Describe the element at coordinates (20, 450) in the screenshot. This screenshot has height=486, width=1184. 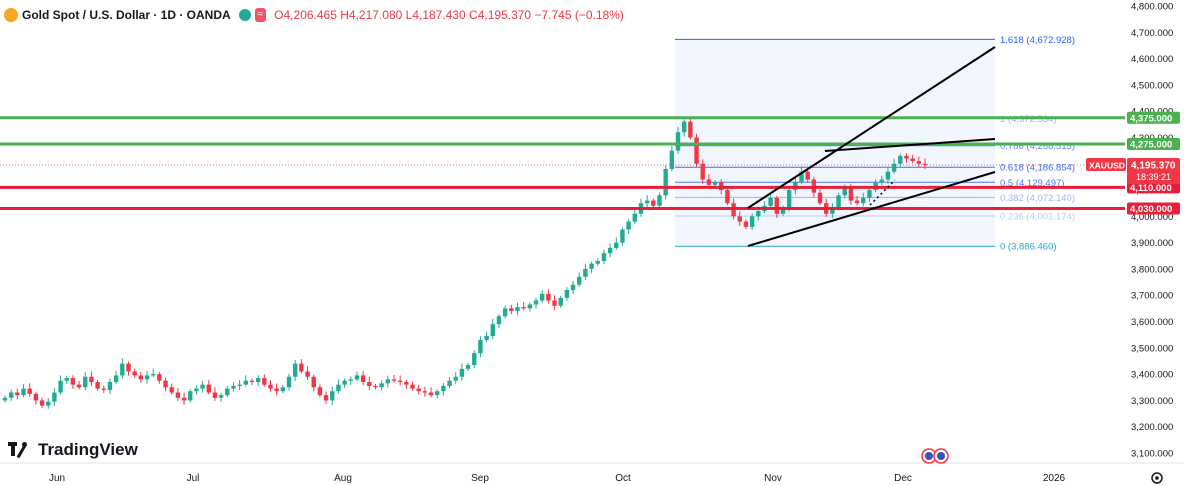
I see `tradingview-logo-icon` at that location.